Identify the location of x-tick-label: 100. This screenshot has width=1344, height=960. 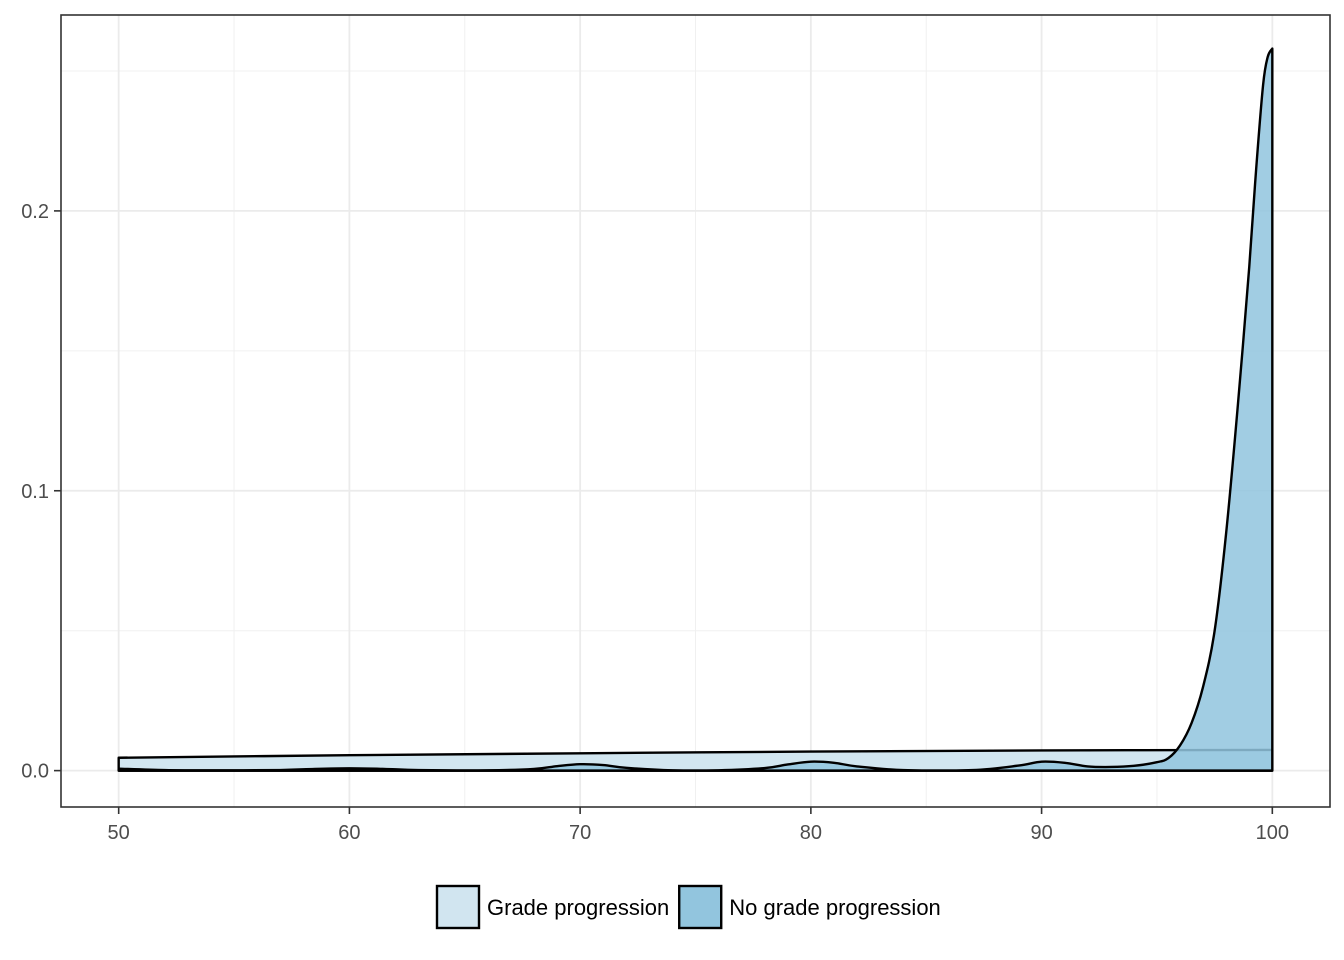
(1272, 833).